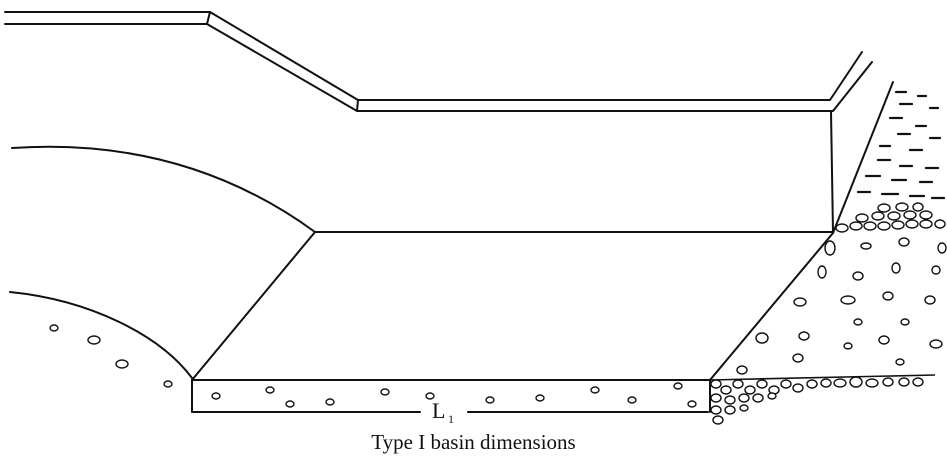 Image resolution: width=947 pixels, height=459 pixels. Describe the element at coordinates (111, 356) in the screenshot. I see `left-slope-riprap` at that location.